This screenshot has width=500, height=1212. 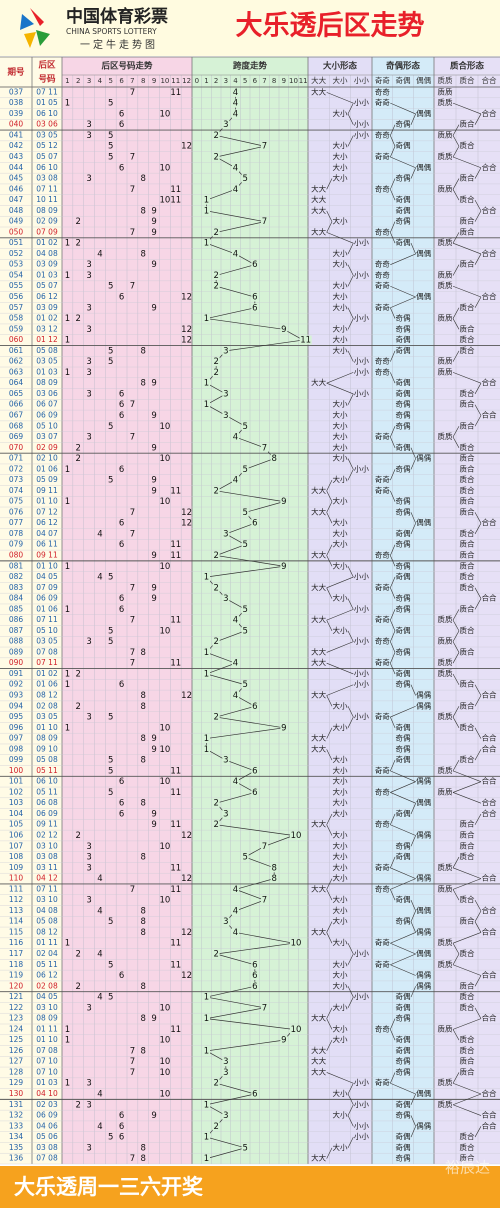 What do you see at coordinates (16, 748) in the screenshot?
I see `period: 098` at bounding box center [16, 748].